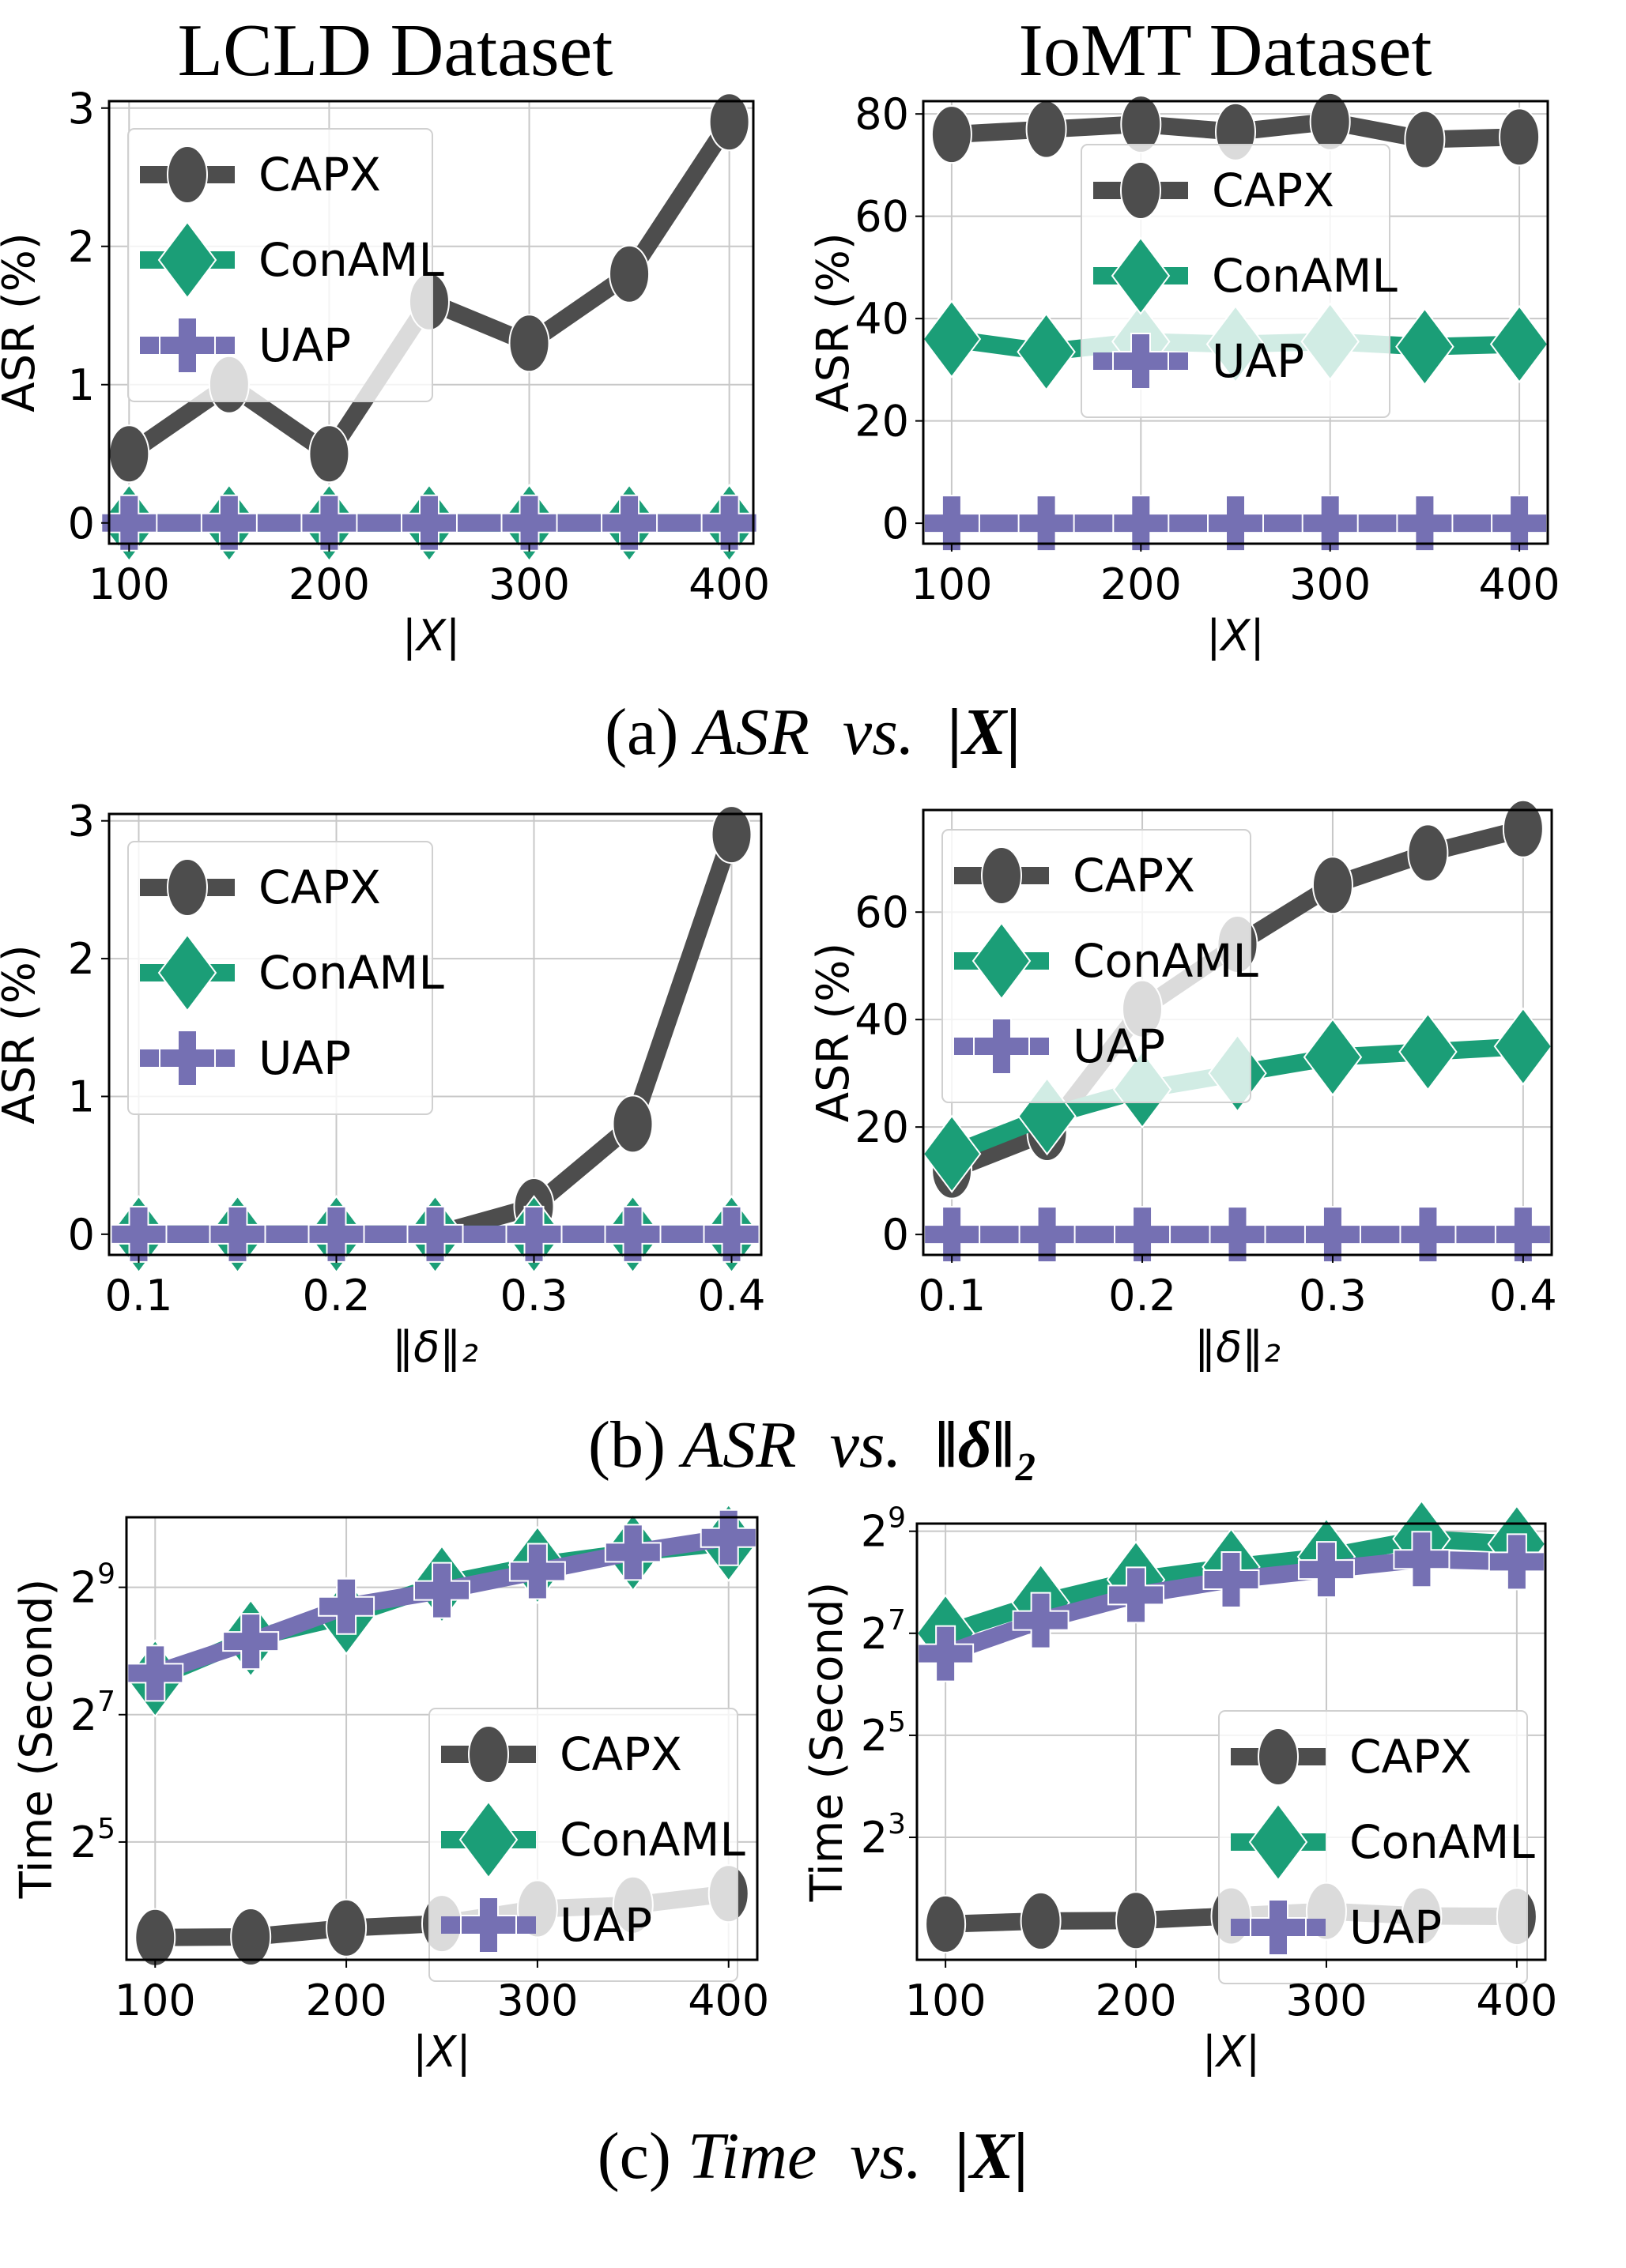  I want to click on chart-a-lcld: CAPX ConAML UAP 100 200 300 400 0 1 2 3 |X| ASR (%), so click(385, 373).